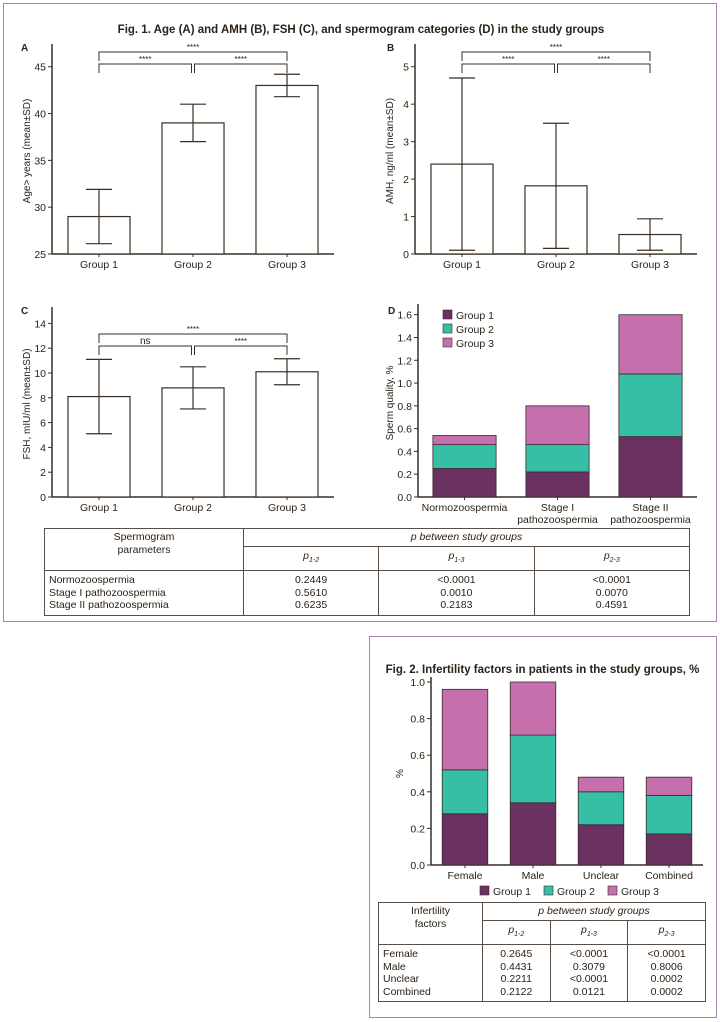 The image size is (720, 1022). Describe the element at coordinates (24, 311) in the screenshot. I see `panel-label: C` at that location.